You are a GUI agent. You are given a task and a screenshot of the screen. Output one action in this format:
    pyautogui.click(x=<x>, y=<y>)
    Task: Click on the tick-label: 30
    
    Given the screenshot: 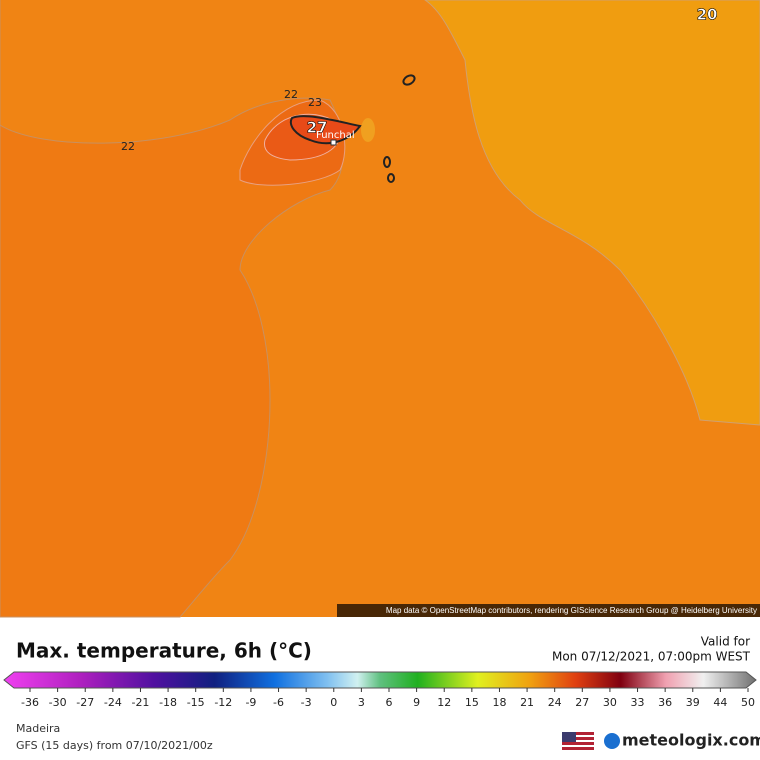 What is the action you would take?
    pyautogui.click(x=610, y=702)
    